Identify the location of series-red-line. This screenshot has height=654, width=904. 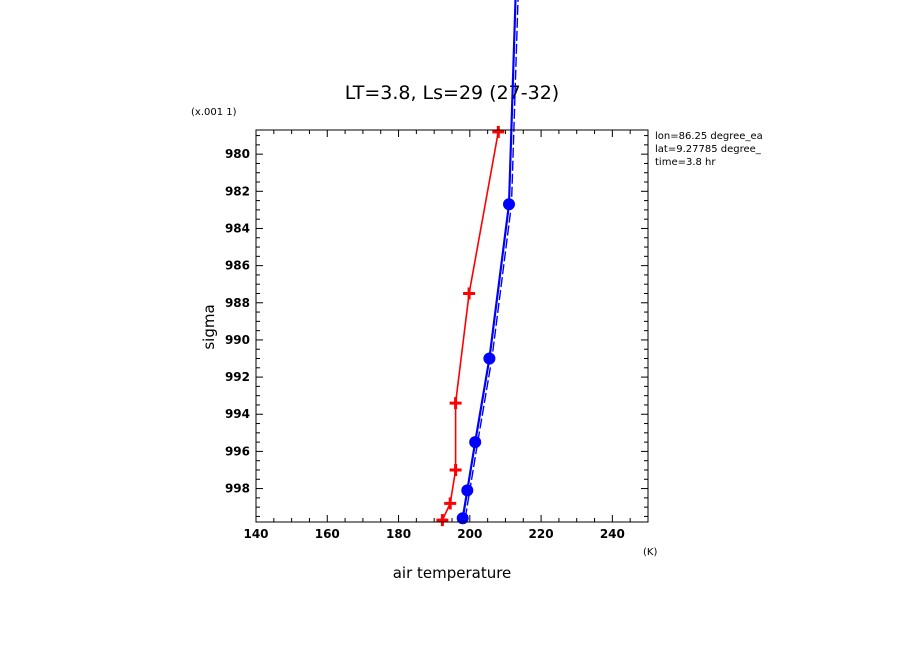
(470, 326).